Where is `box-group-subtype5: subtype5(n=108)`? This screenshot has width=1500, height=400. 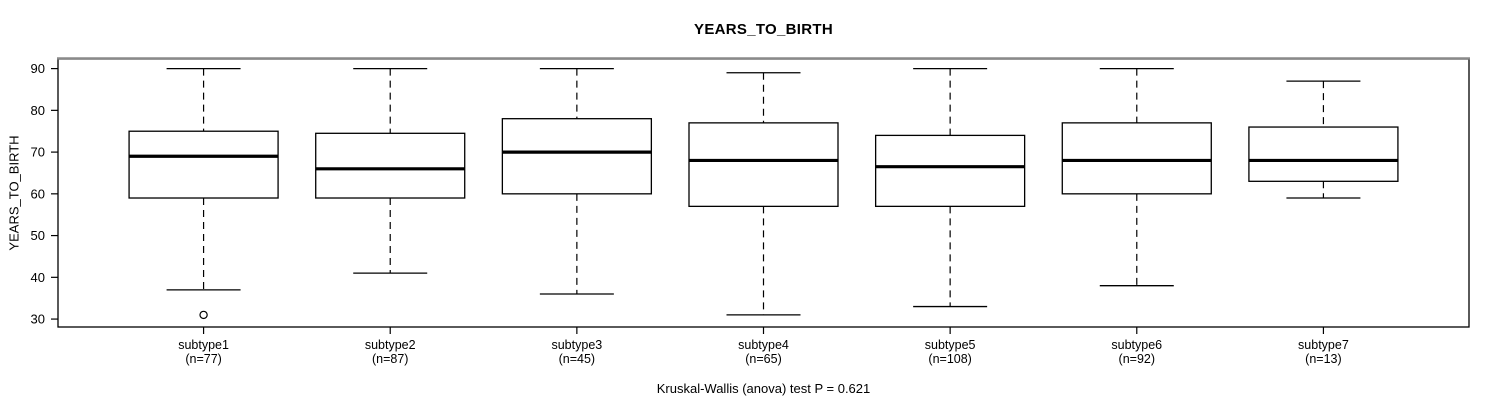 box-group-subtype5: subtype5(n=108) is located at coordinates (950, 216).